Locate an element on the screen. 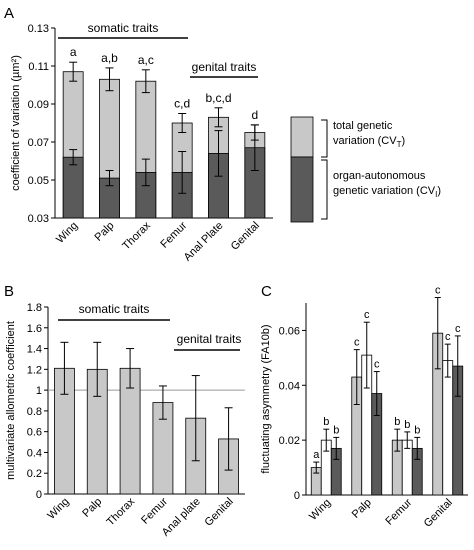 Image resolution: width=474 pixels, height=550 pixels. panel-b-y-tick-label: 1.6 is located at coordinates (34, 329).